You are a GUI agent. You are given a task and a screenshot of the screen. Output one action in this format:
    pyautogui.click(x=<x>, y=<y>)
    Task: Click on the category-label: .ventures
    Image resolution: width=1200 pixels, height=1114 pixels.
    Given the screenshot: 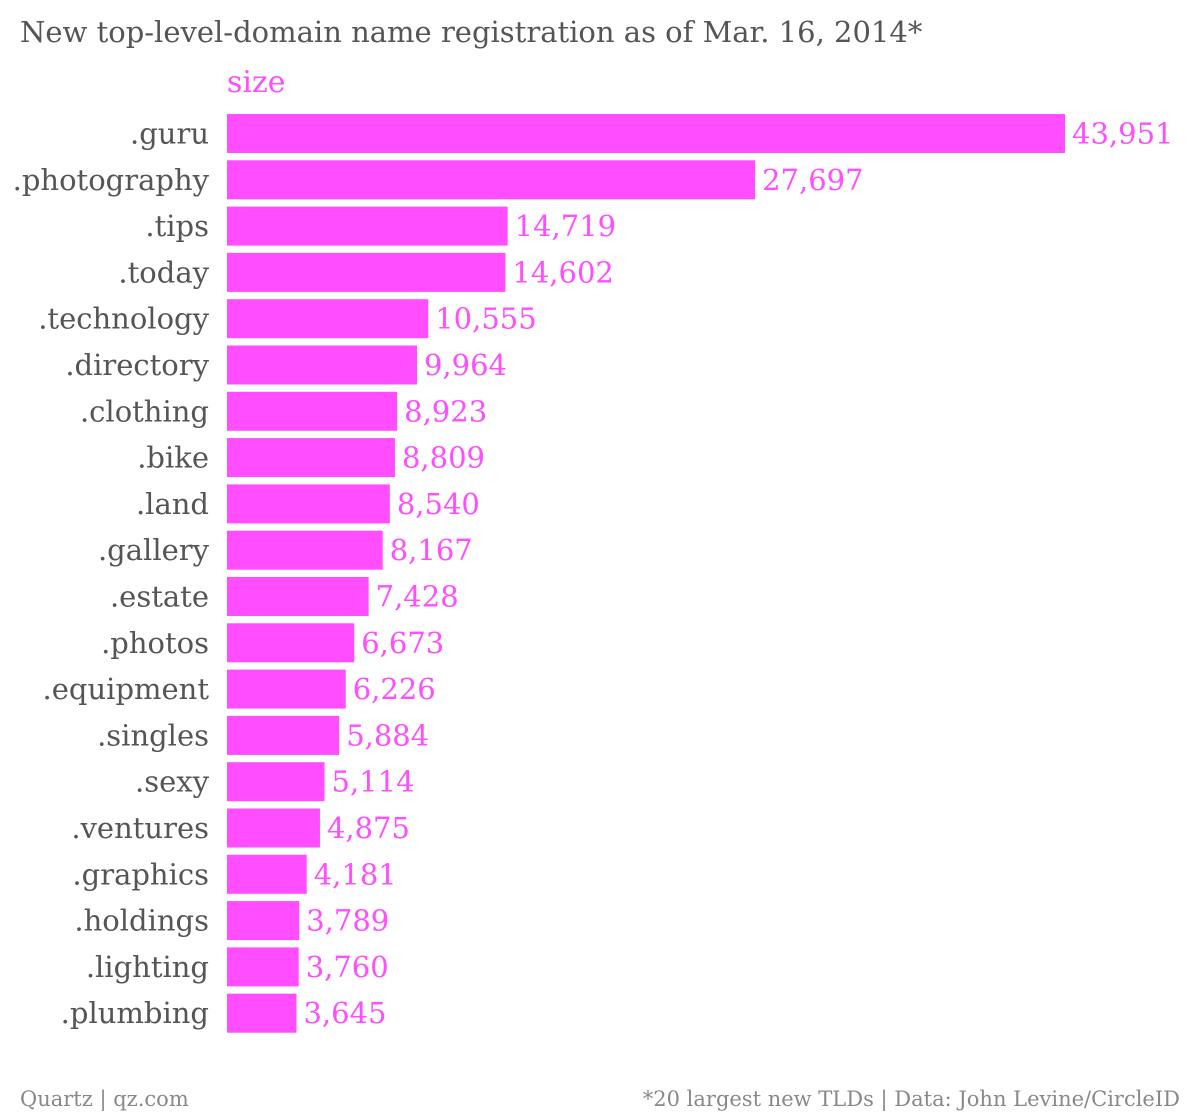 What is the action you would take?
    pyautogui.click(x=140, y=828)
    